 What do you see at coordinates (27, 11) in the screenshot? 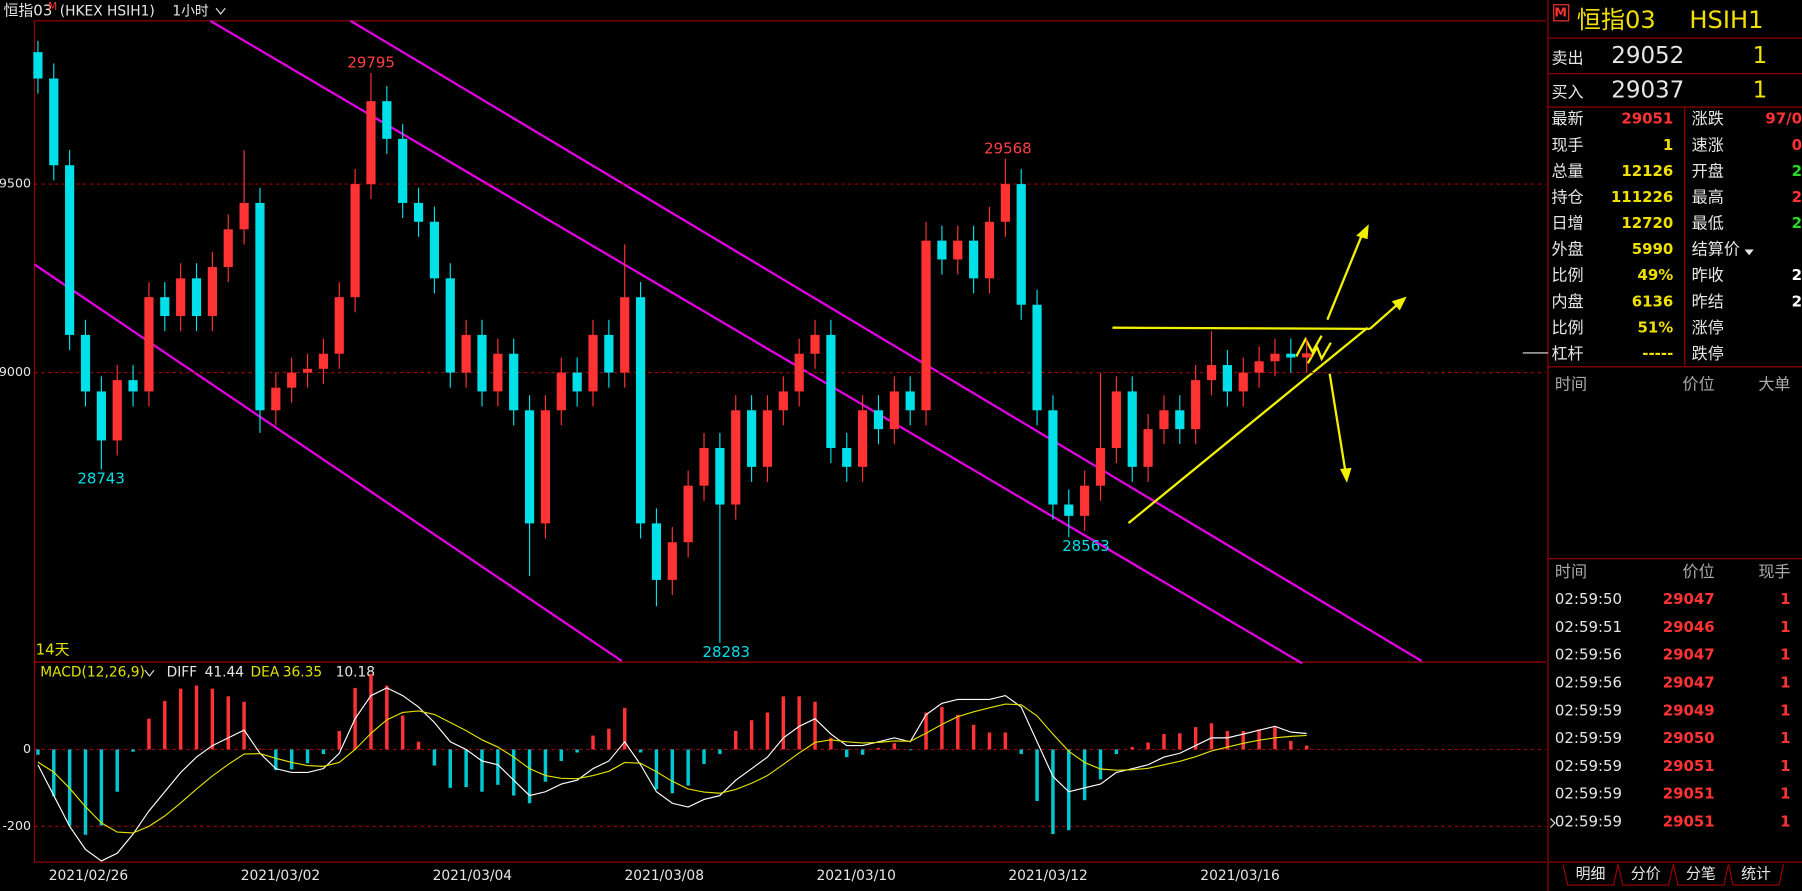
I see `toolbar-name: 恒指03` at bounding box center [27, 11].